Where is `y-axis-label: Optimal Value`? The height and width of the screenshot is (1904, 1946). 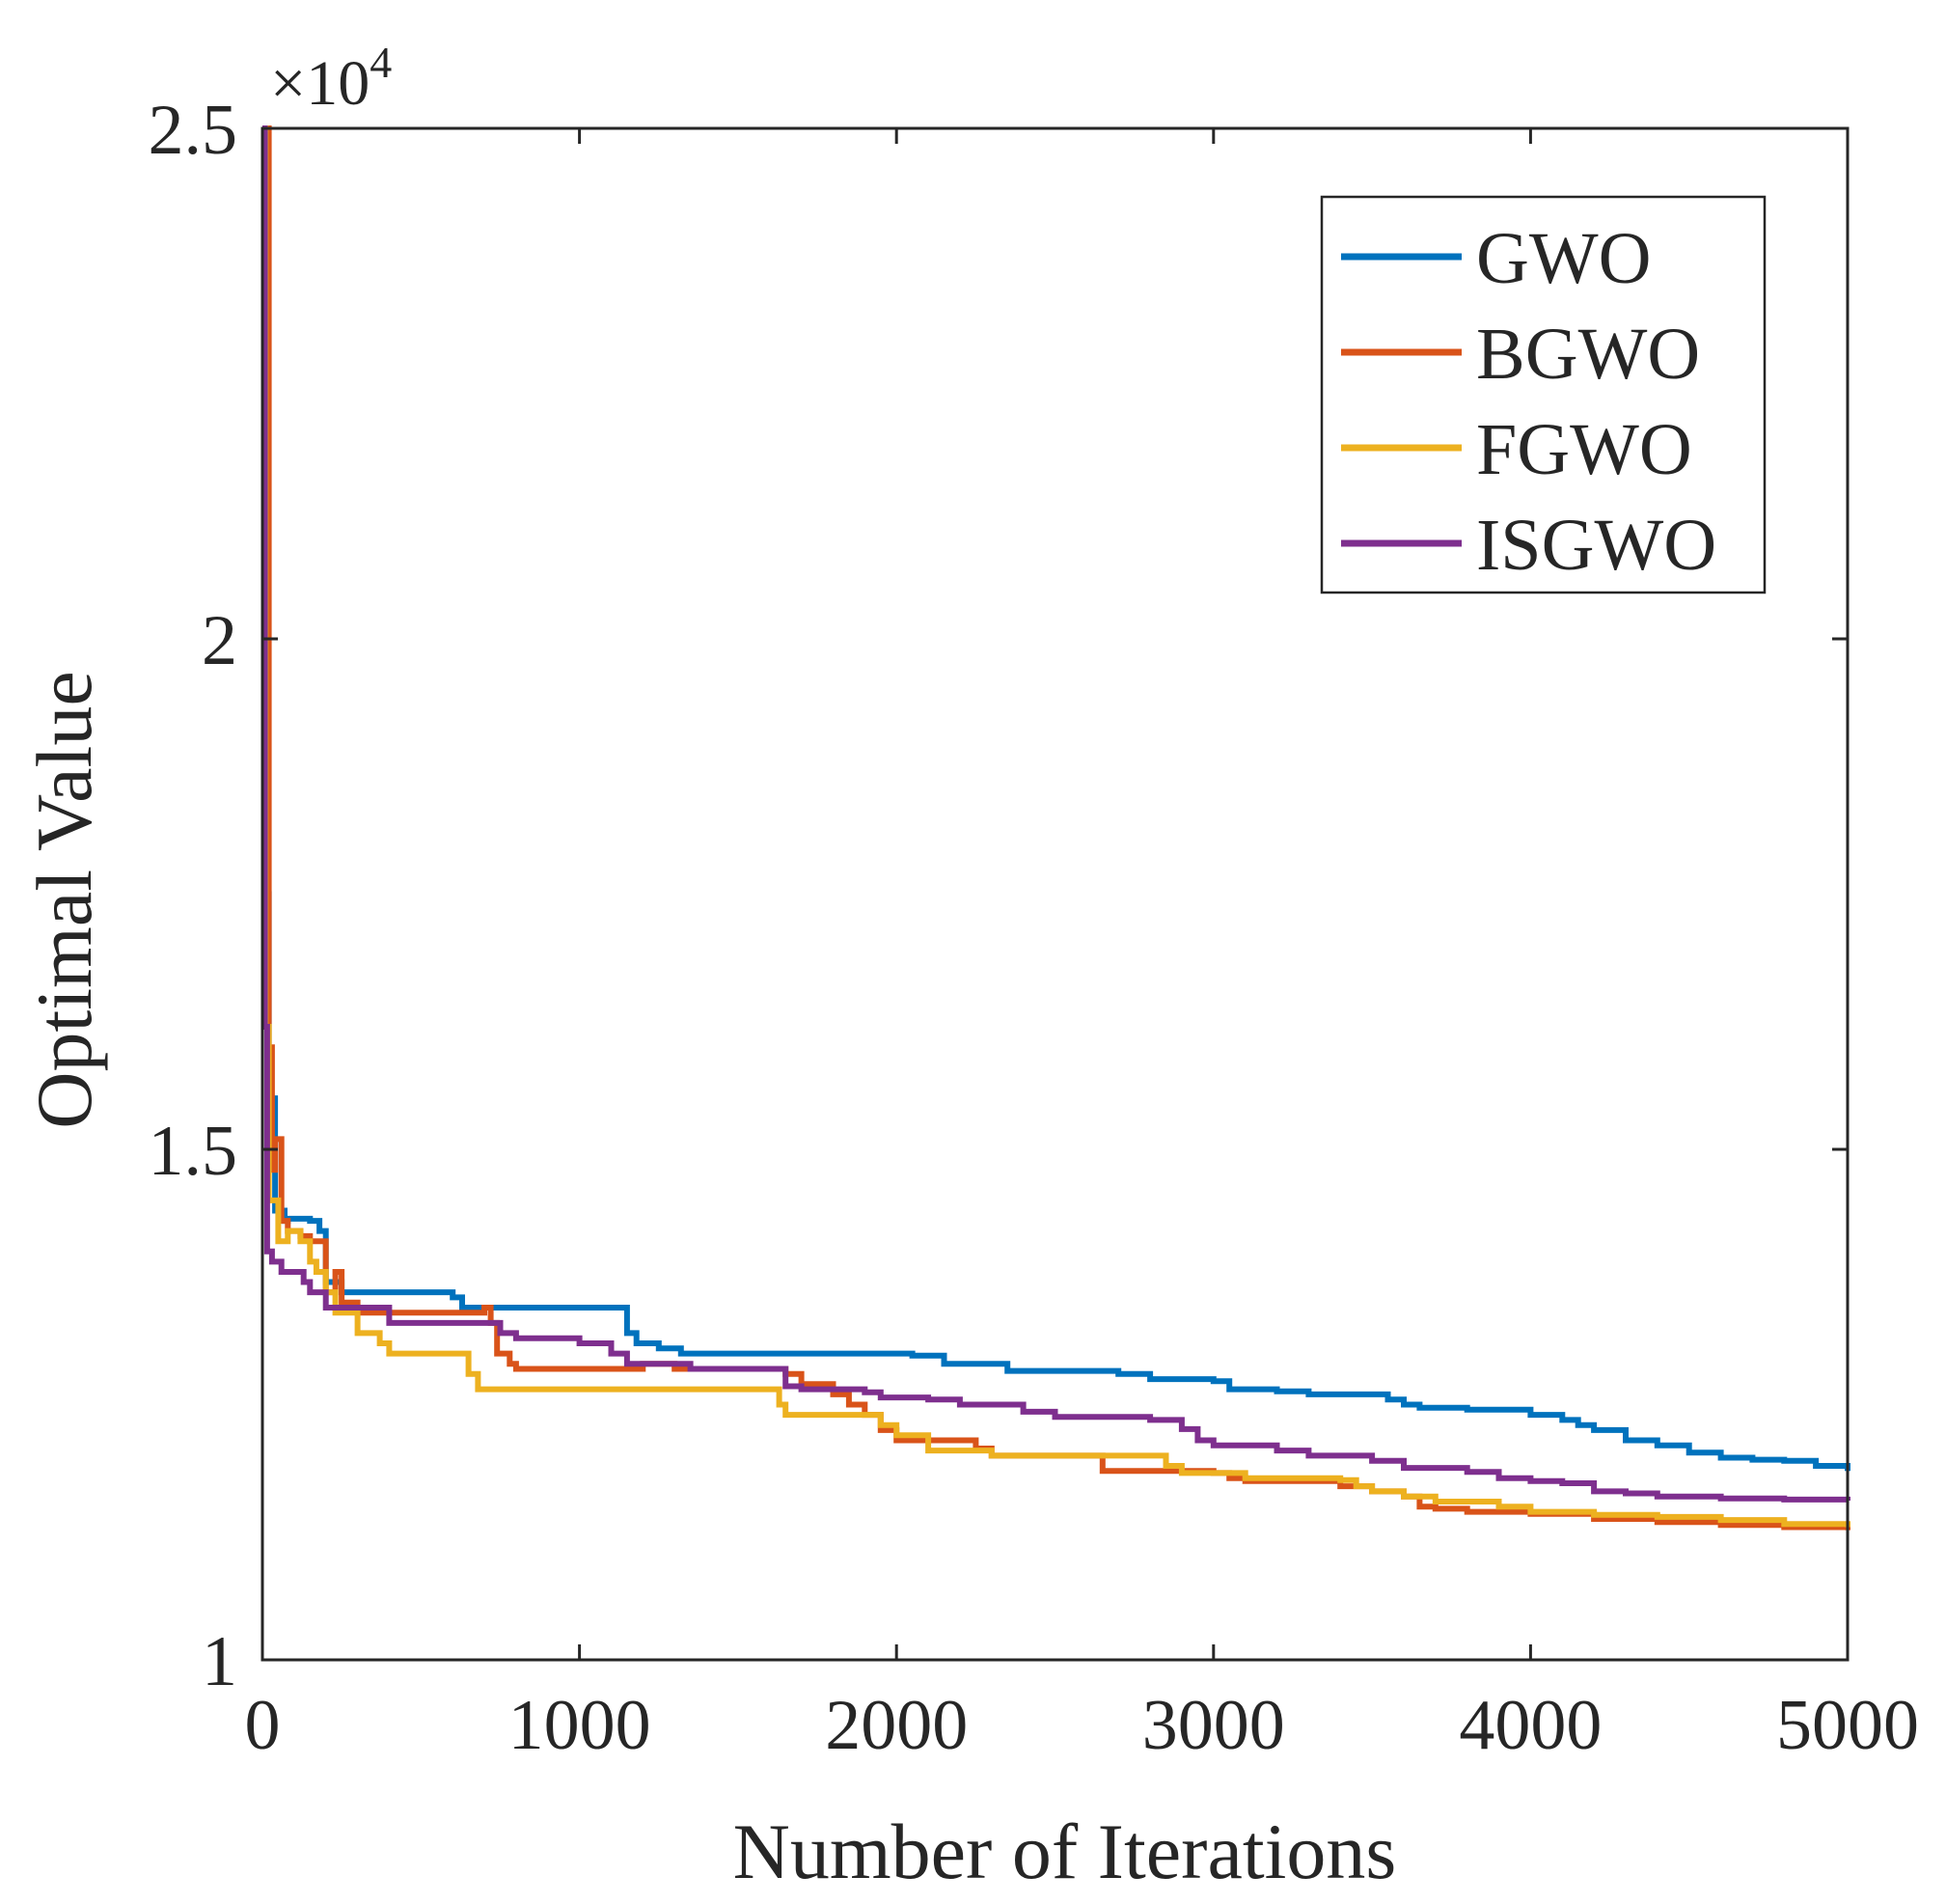 y-axis-label: Optimal Value is located at coordinates (64, 900).